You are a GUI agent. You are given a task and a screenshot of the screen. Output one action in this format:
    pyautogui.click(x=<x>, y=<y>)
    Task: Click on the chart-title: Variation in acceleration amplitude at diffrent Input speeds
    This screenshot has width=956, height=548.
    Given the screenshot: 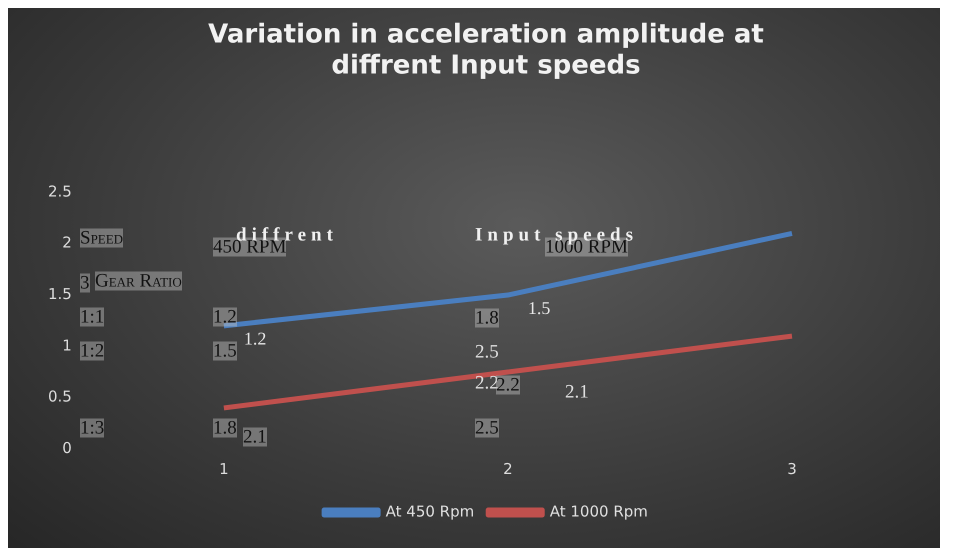 What is the action you would take?
    pyautogui.click(x=486, y=50)
    